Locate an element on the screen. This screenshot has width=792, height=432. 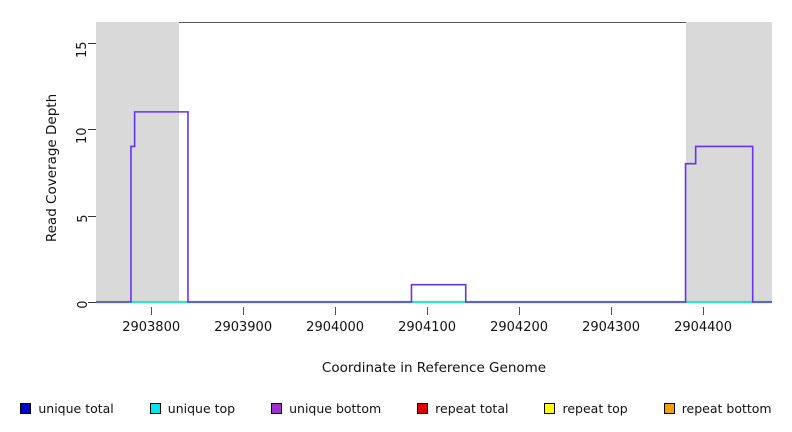
x-tick-label: 2904100 is located at coordinates (427, 327).